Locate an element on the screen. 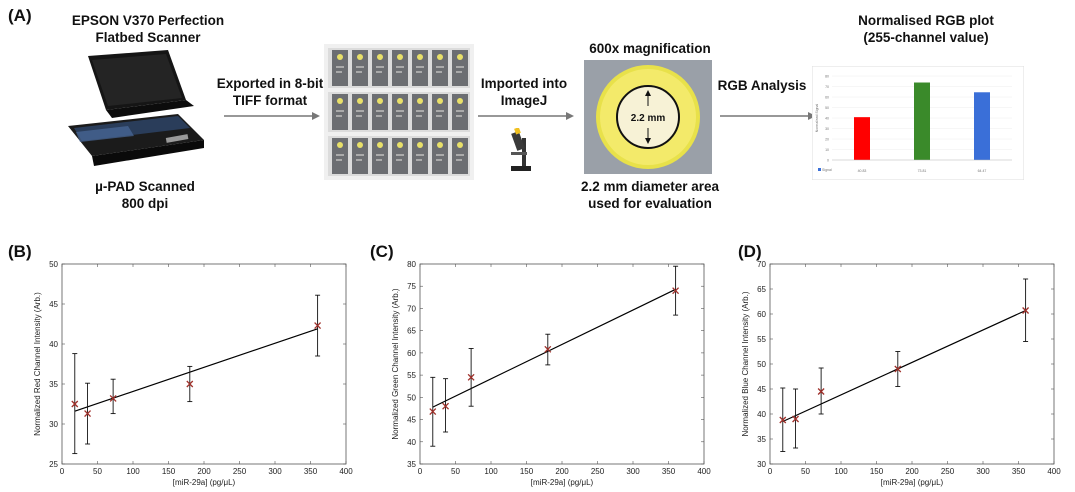  arrow1-line2: TIFF format is located at coordinates (270, 100).